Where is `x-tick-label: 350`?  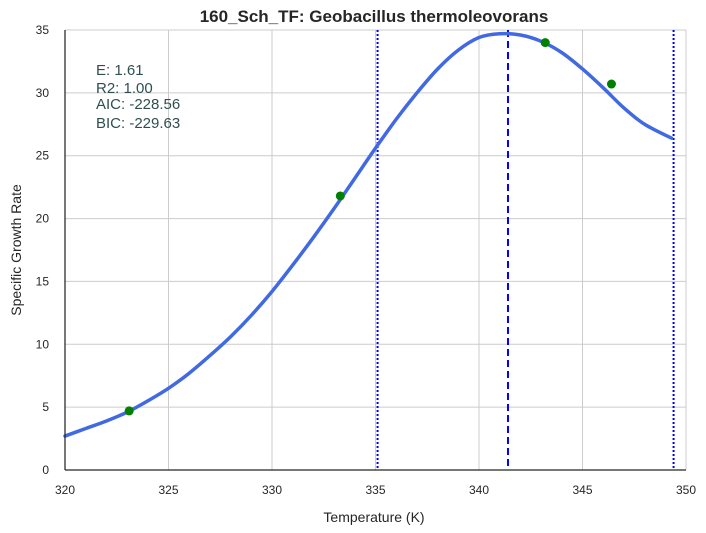
x-tick-label: 350 is located at coordinates (686, 490).